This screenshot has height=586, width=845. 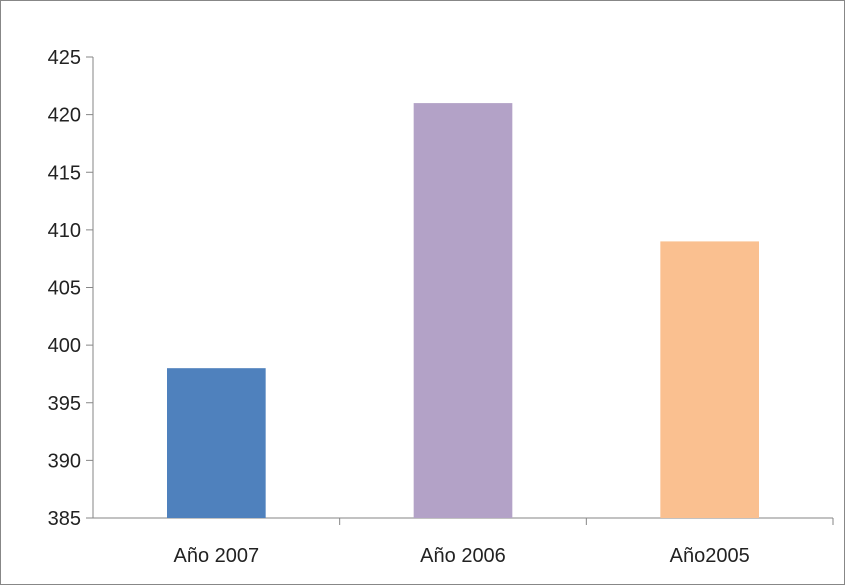 I want to click on x-category-label: Año 2006, so click(x=463, y=556).